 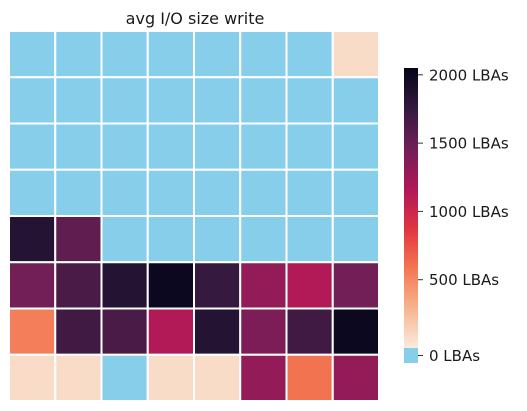 I want to click on heatmap-cell-r7-c2, so click(x=124, y=377).